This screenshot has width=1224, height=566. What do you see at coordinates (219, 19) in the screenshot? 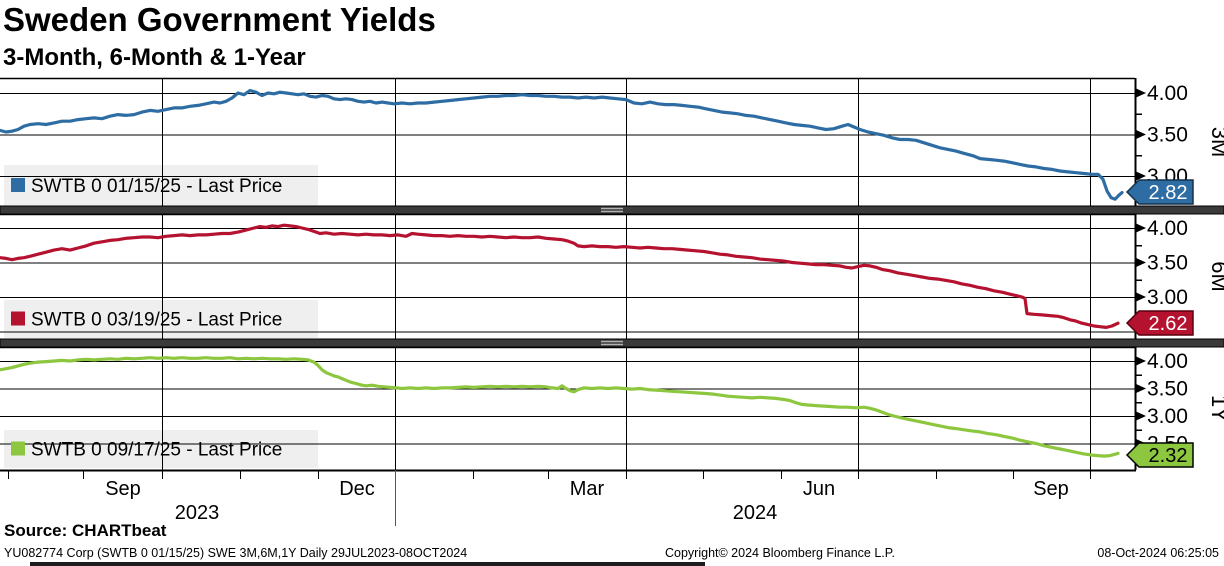
I see `page-title: Sweden Government Yields` at bounding box center [219, 19].